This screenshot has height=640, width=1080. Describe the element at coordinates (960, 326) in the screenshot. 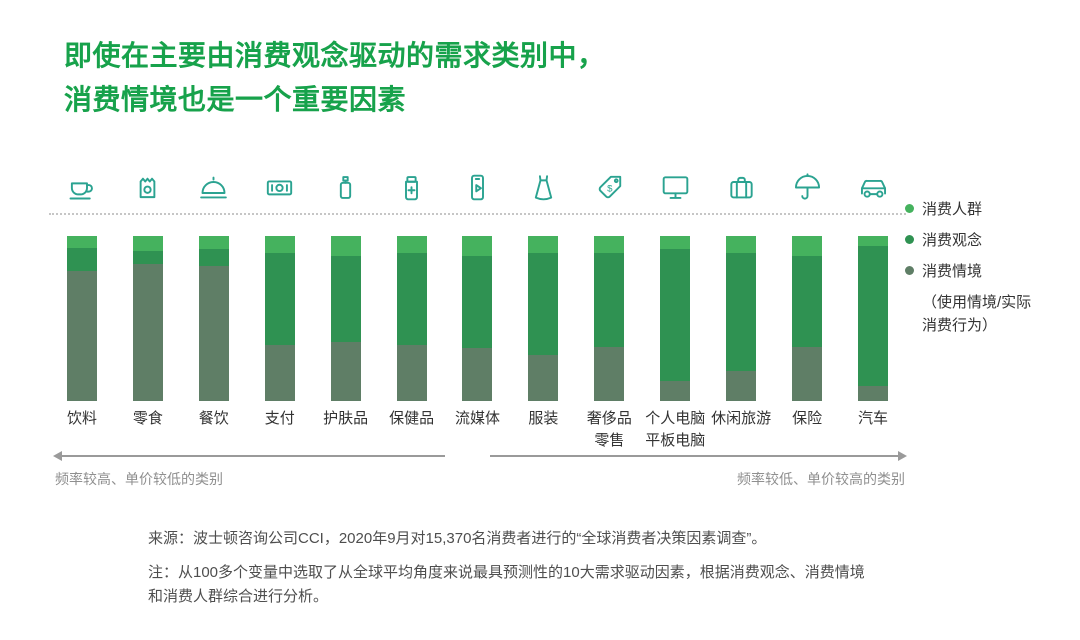

I see `legend-subline: 消费行为）` at that location.